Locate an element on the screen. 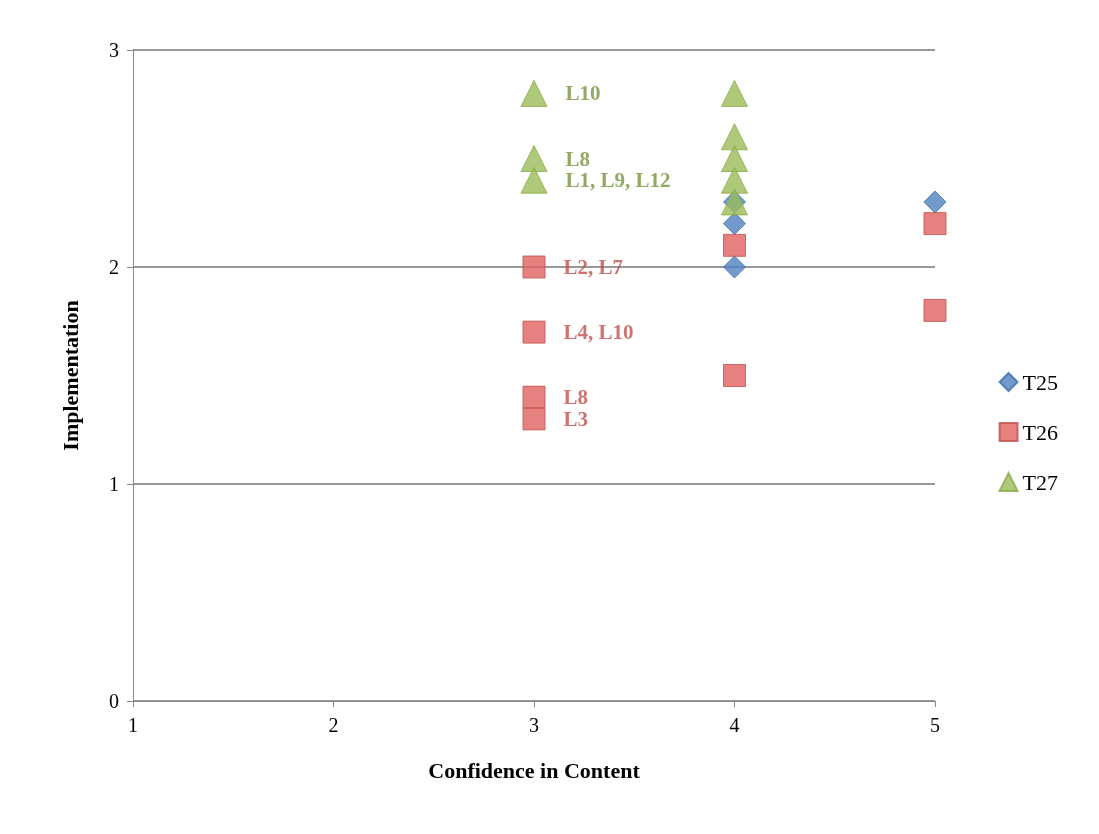 The width and height of the screenshot is (1099, 834). legend-label: T27 is located at coordinates (1040, 482).